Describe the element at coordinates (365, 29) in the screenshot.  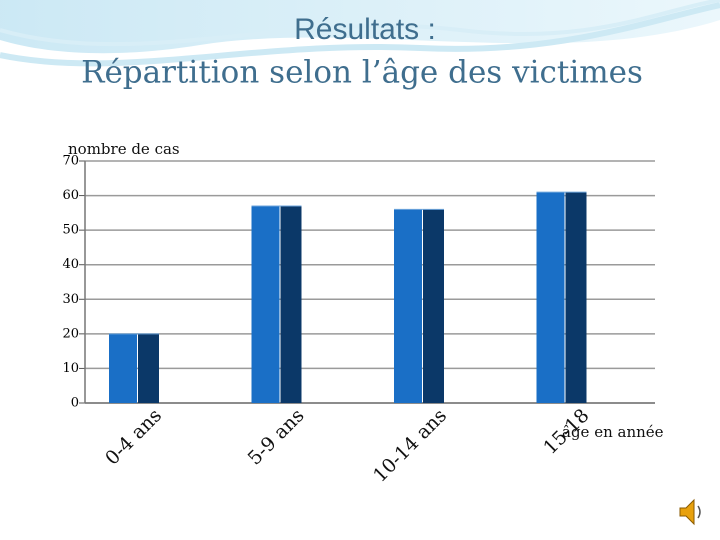
I see `title: Résultats :` at that location.